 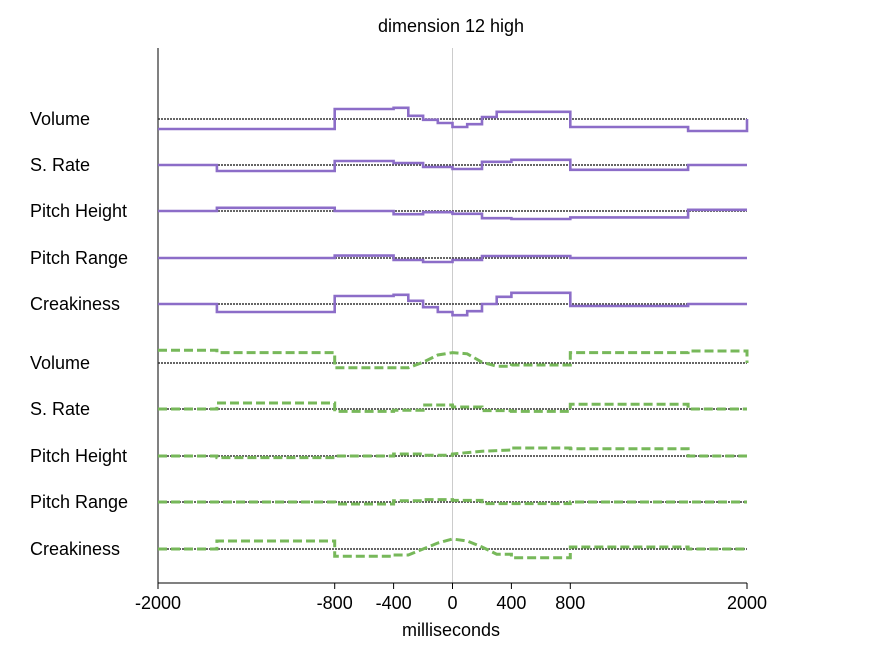 What do you see at coordinates (570, 603) in the screenshot?
I see `x-tick-label: 800` at bounding box center [570, 603].